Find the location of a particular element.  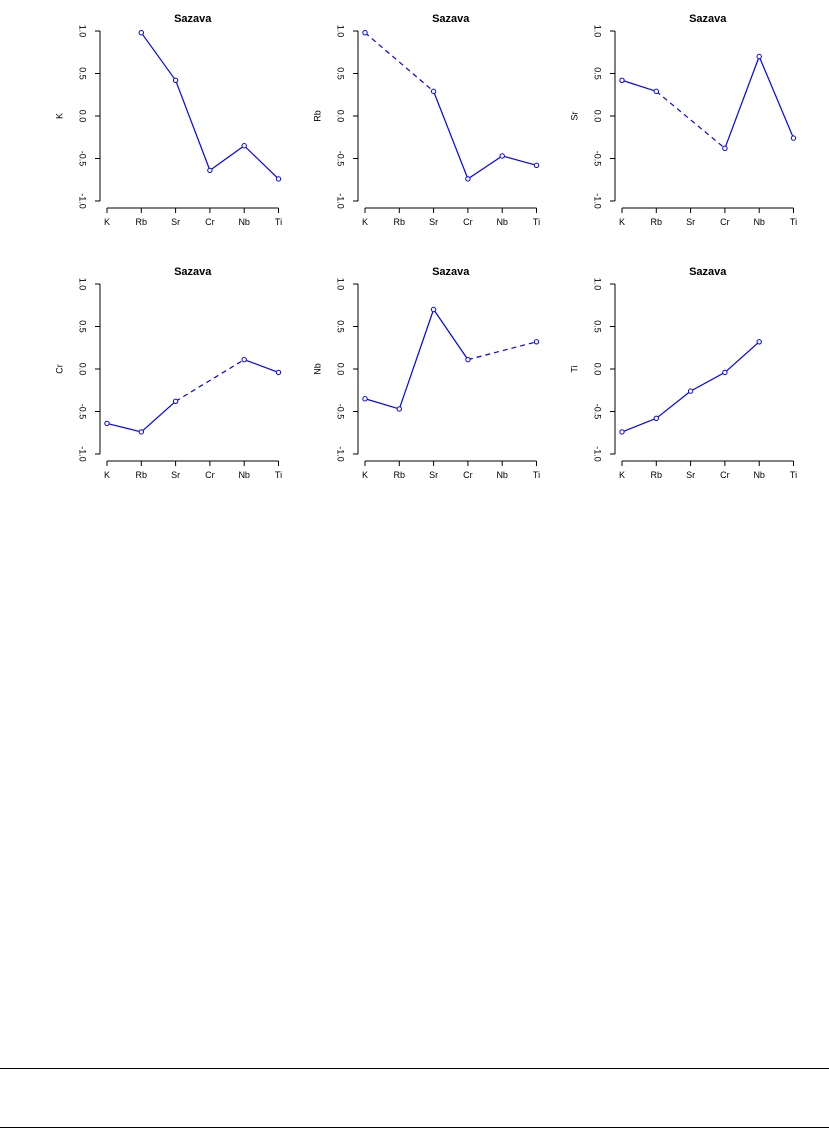

chart-panel: Sazava -1.0 -0.5 0.0 0.5 1.0 Nb K Rb Sr Cr Nb Ti is located at coordinates (426, 373).